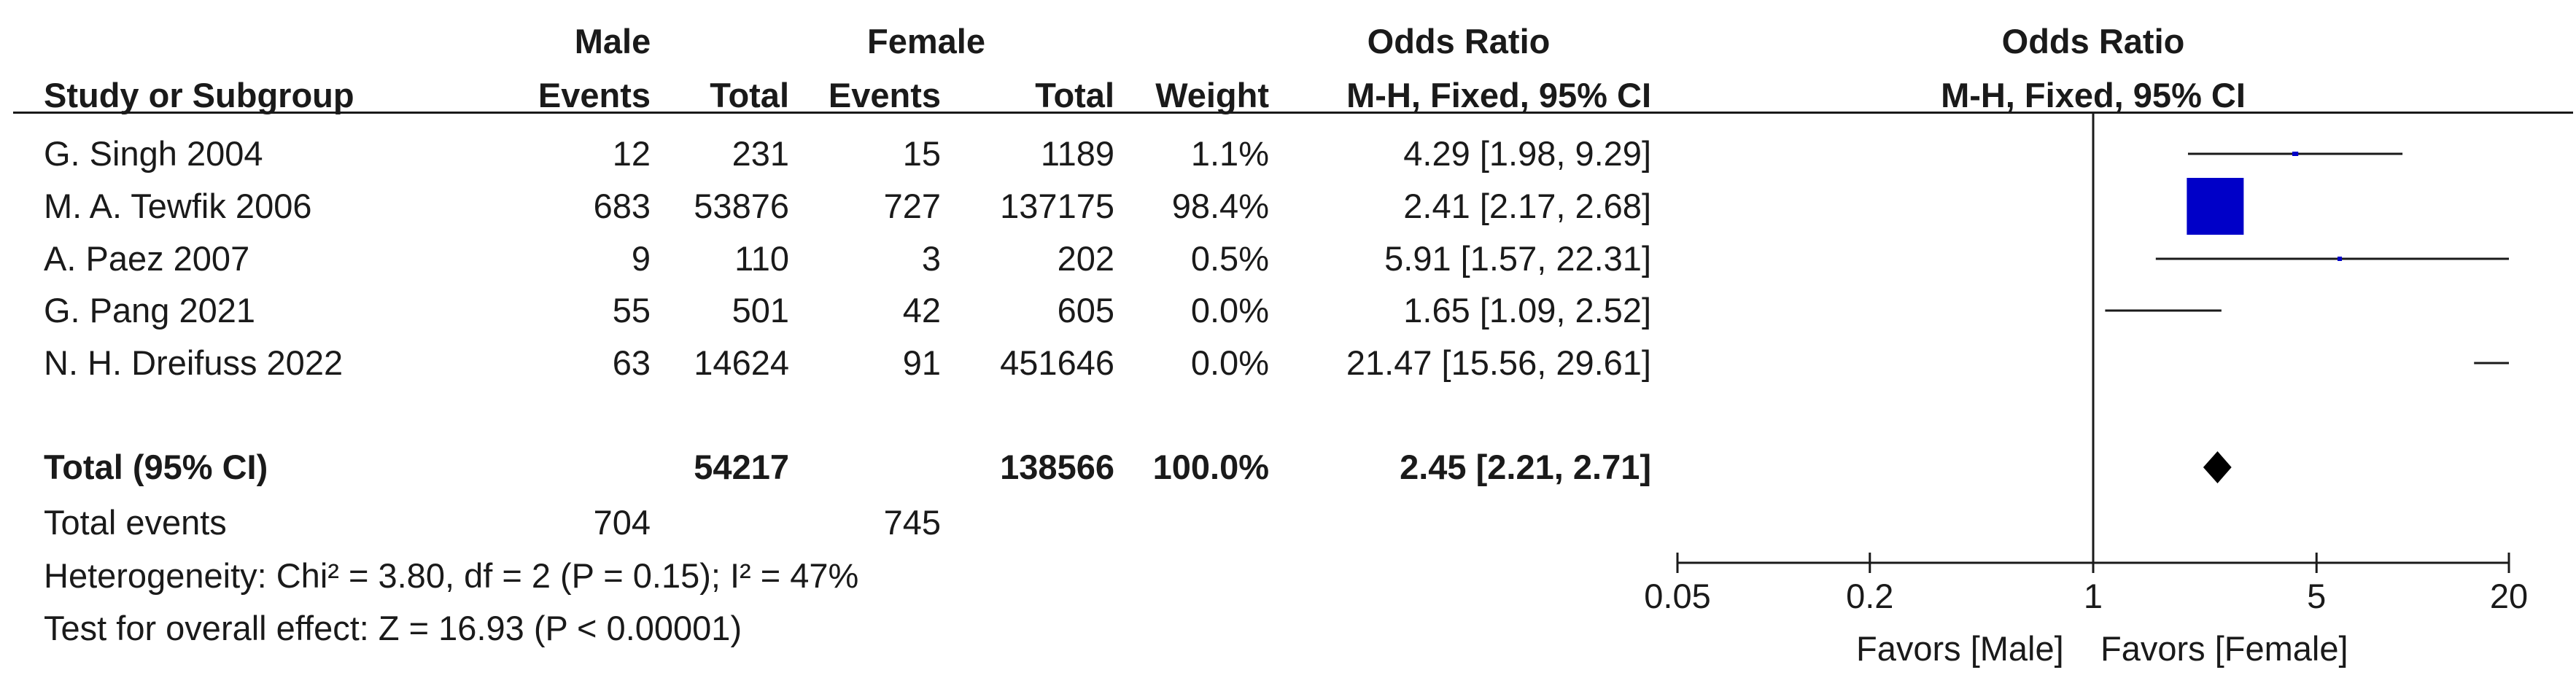 The image size is (2576, 686). I want to click on total1-sum: 54217, so click(742, 467).